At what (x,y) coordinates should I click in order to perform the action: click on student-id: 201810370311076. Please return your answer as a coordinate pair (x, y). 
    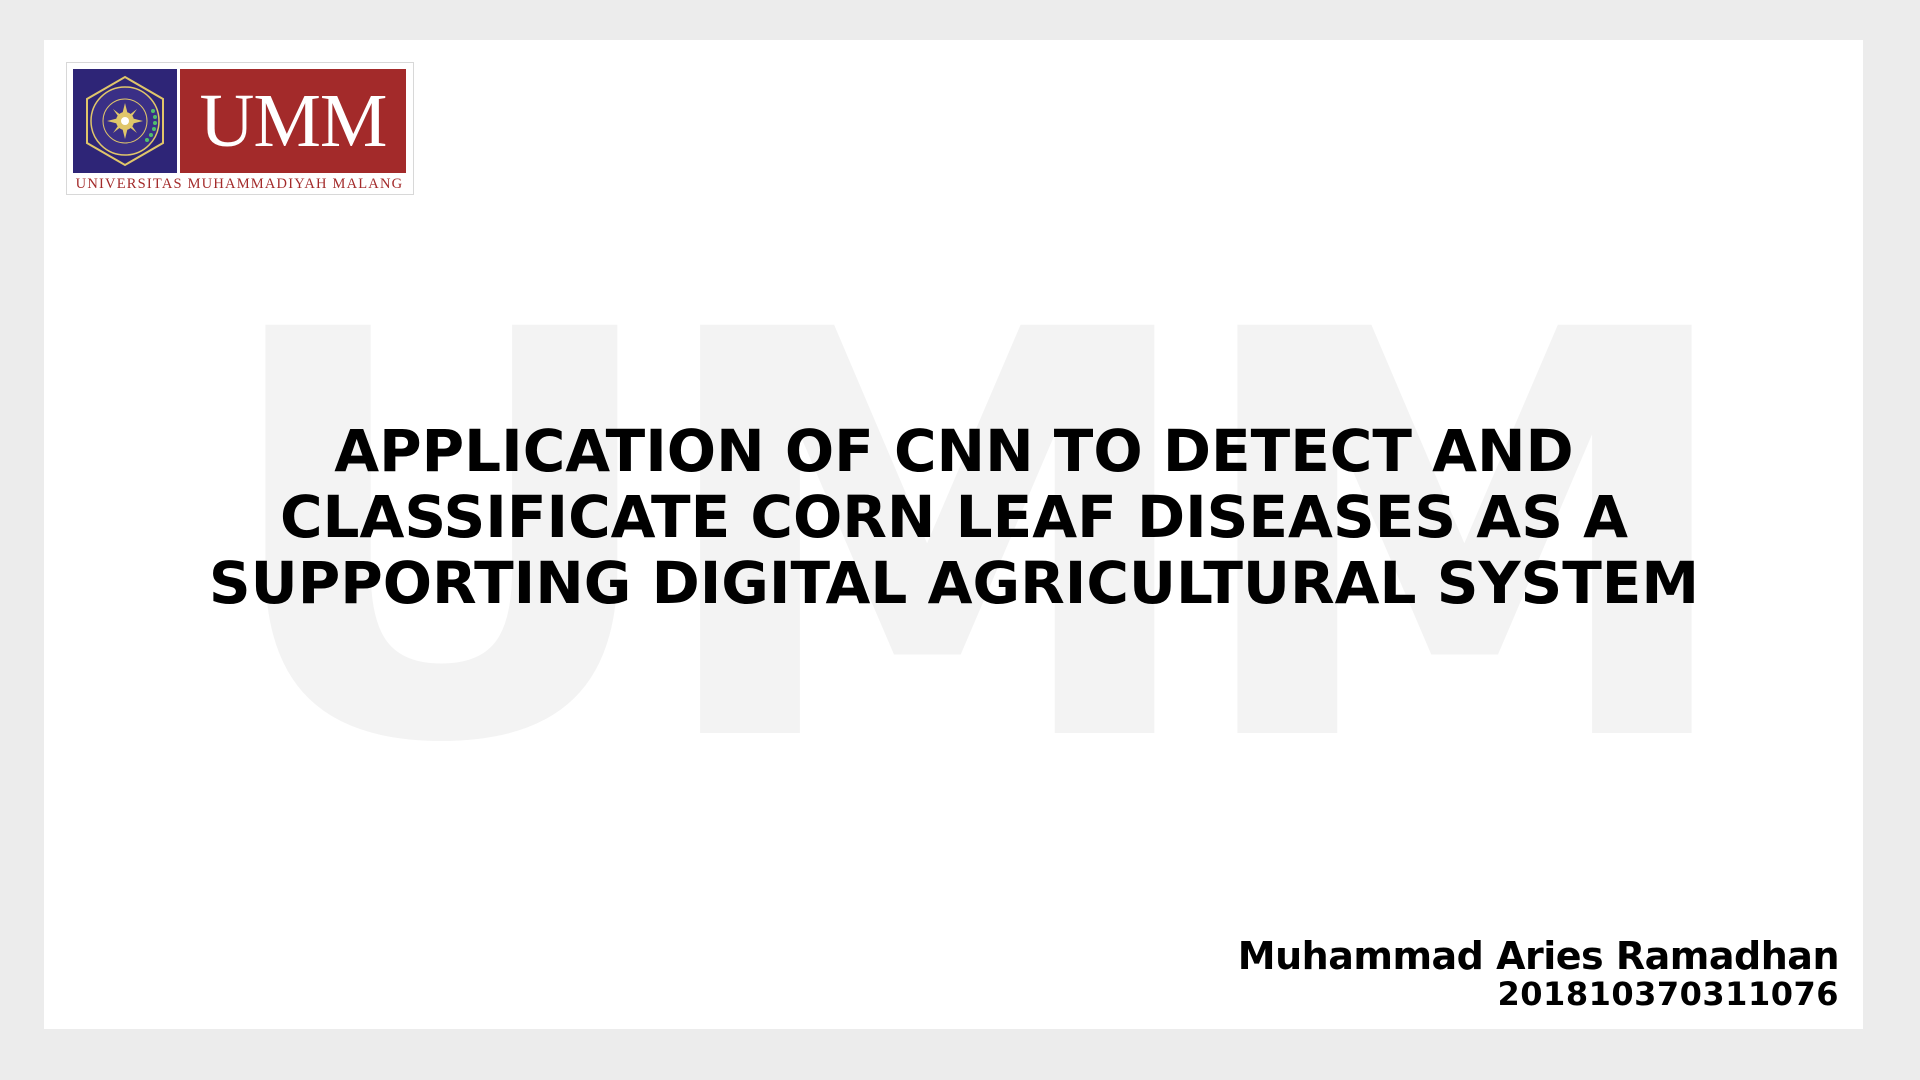
    Looking at the image, I should click on (1668, 994).